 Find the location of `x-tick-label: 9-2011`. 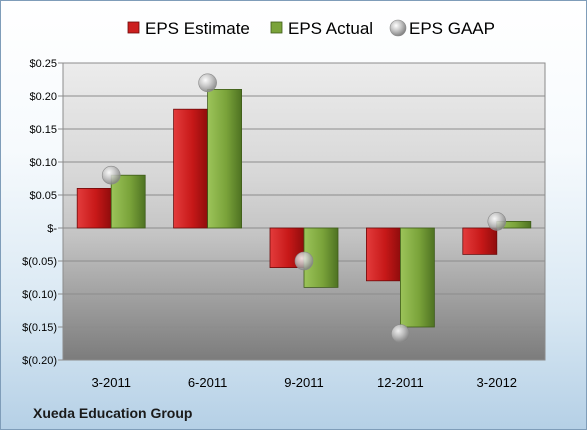

x-tick-label: 9-2011 is located at coordinates (304, 382).